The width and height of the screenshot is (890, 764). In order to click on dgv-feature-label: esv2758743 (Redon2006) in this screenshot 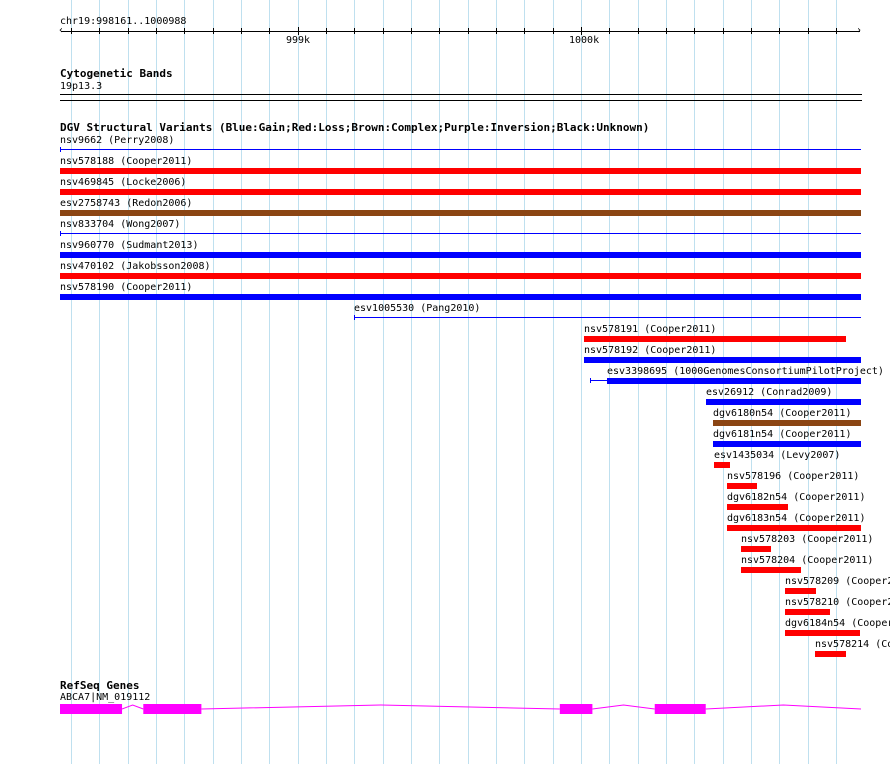, I will do `click(126, 203)`.